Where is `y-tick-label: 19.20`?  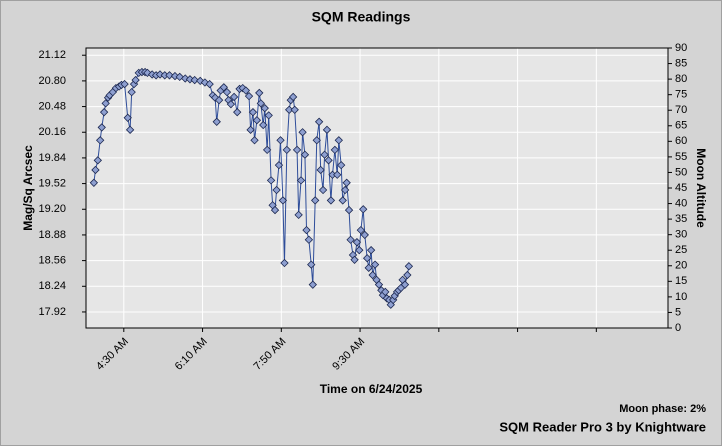
y-tick-label: 19.20 is located at coordinates (52, 209).